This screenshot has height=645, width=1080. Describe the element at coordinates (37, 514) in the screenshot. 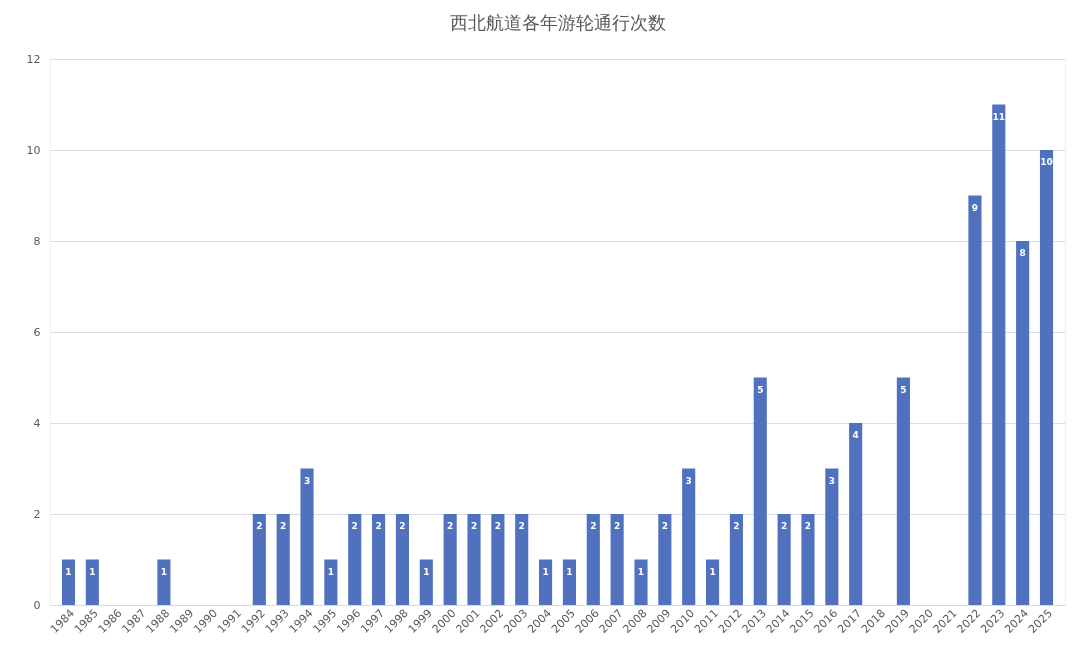

I see `y-tick-label: 2` at that location.